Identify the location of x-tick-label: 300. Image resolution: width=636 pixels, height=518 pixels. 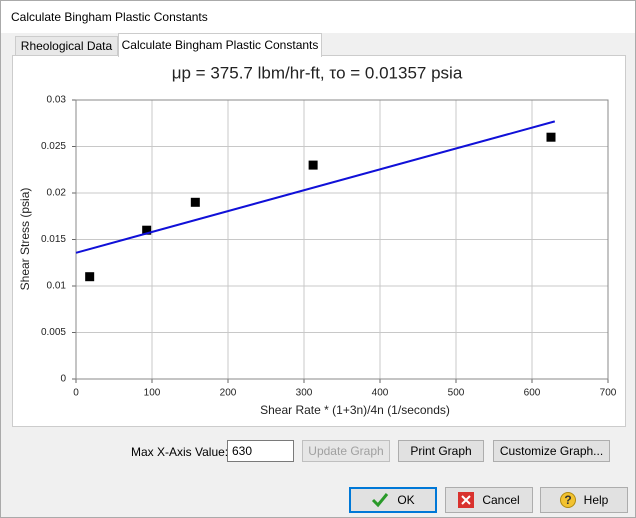
(304, 393).